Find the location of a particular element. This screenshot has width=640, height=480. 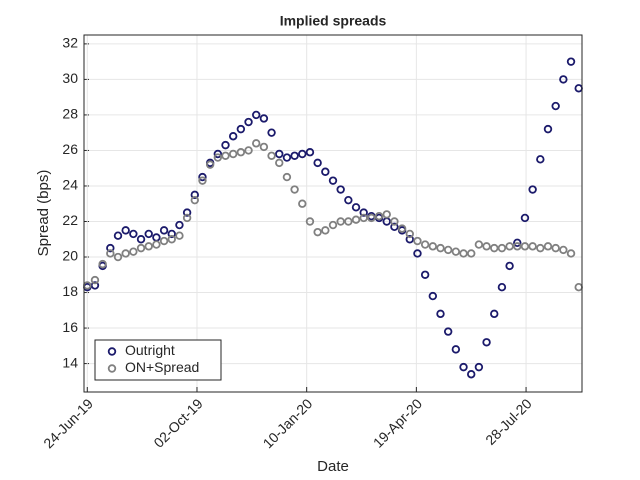

y-tick-label: 24 is located at coordinates (70, 185).